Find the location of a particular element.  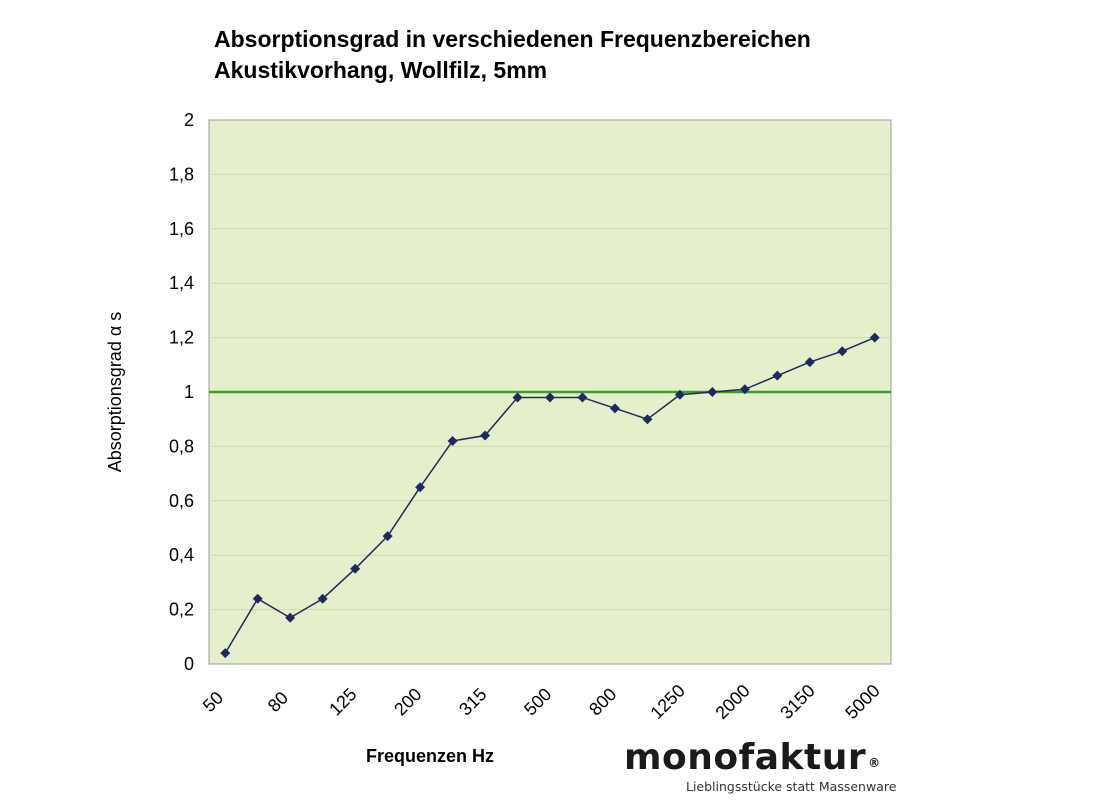

y-tick-label: 1,4 is located at coordinates (181, 283).